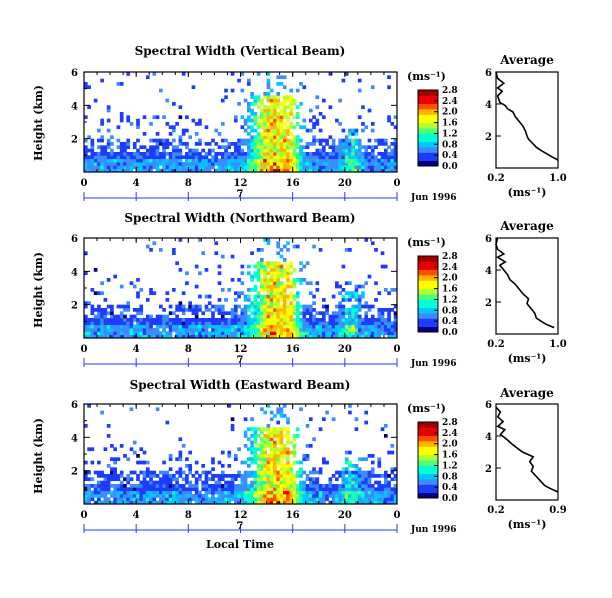  Describe the element at coordinates (428, 157) in the screenshot. I see `colorbar-segment` at that location.